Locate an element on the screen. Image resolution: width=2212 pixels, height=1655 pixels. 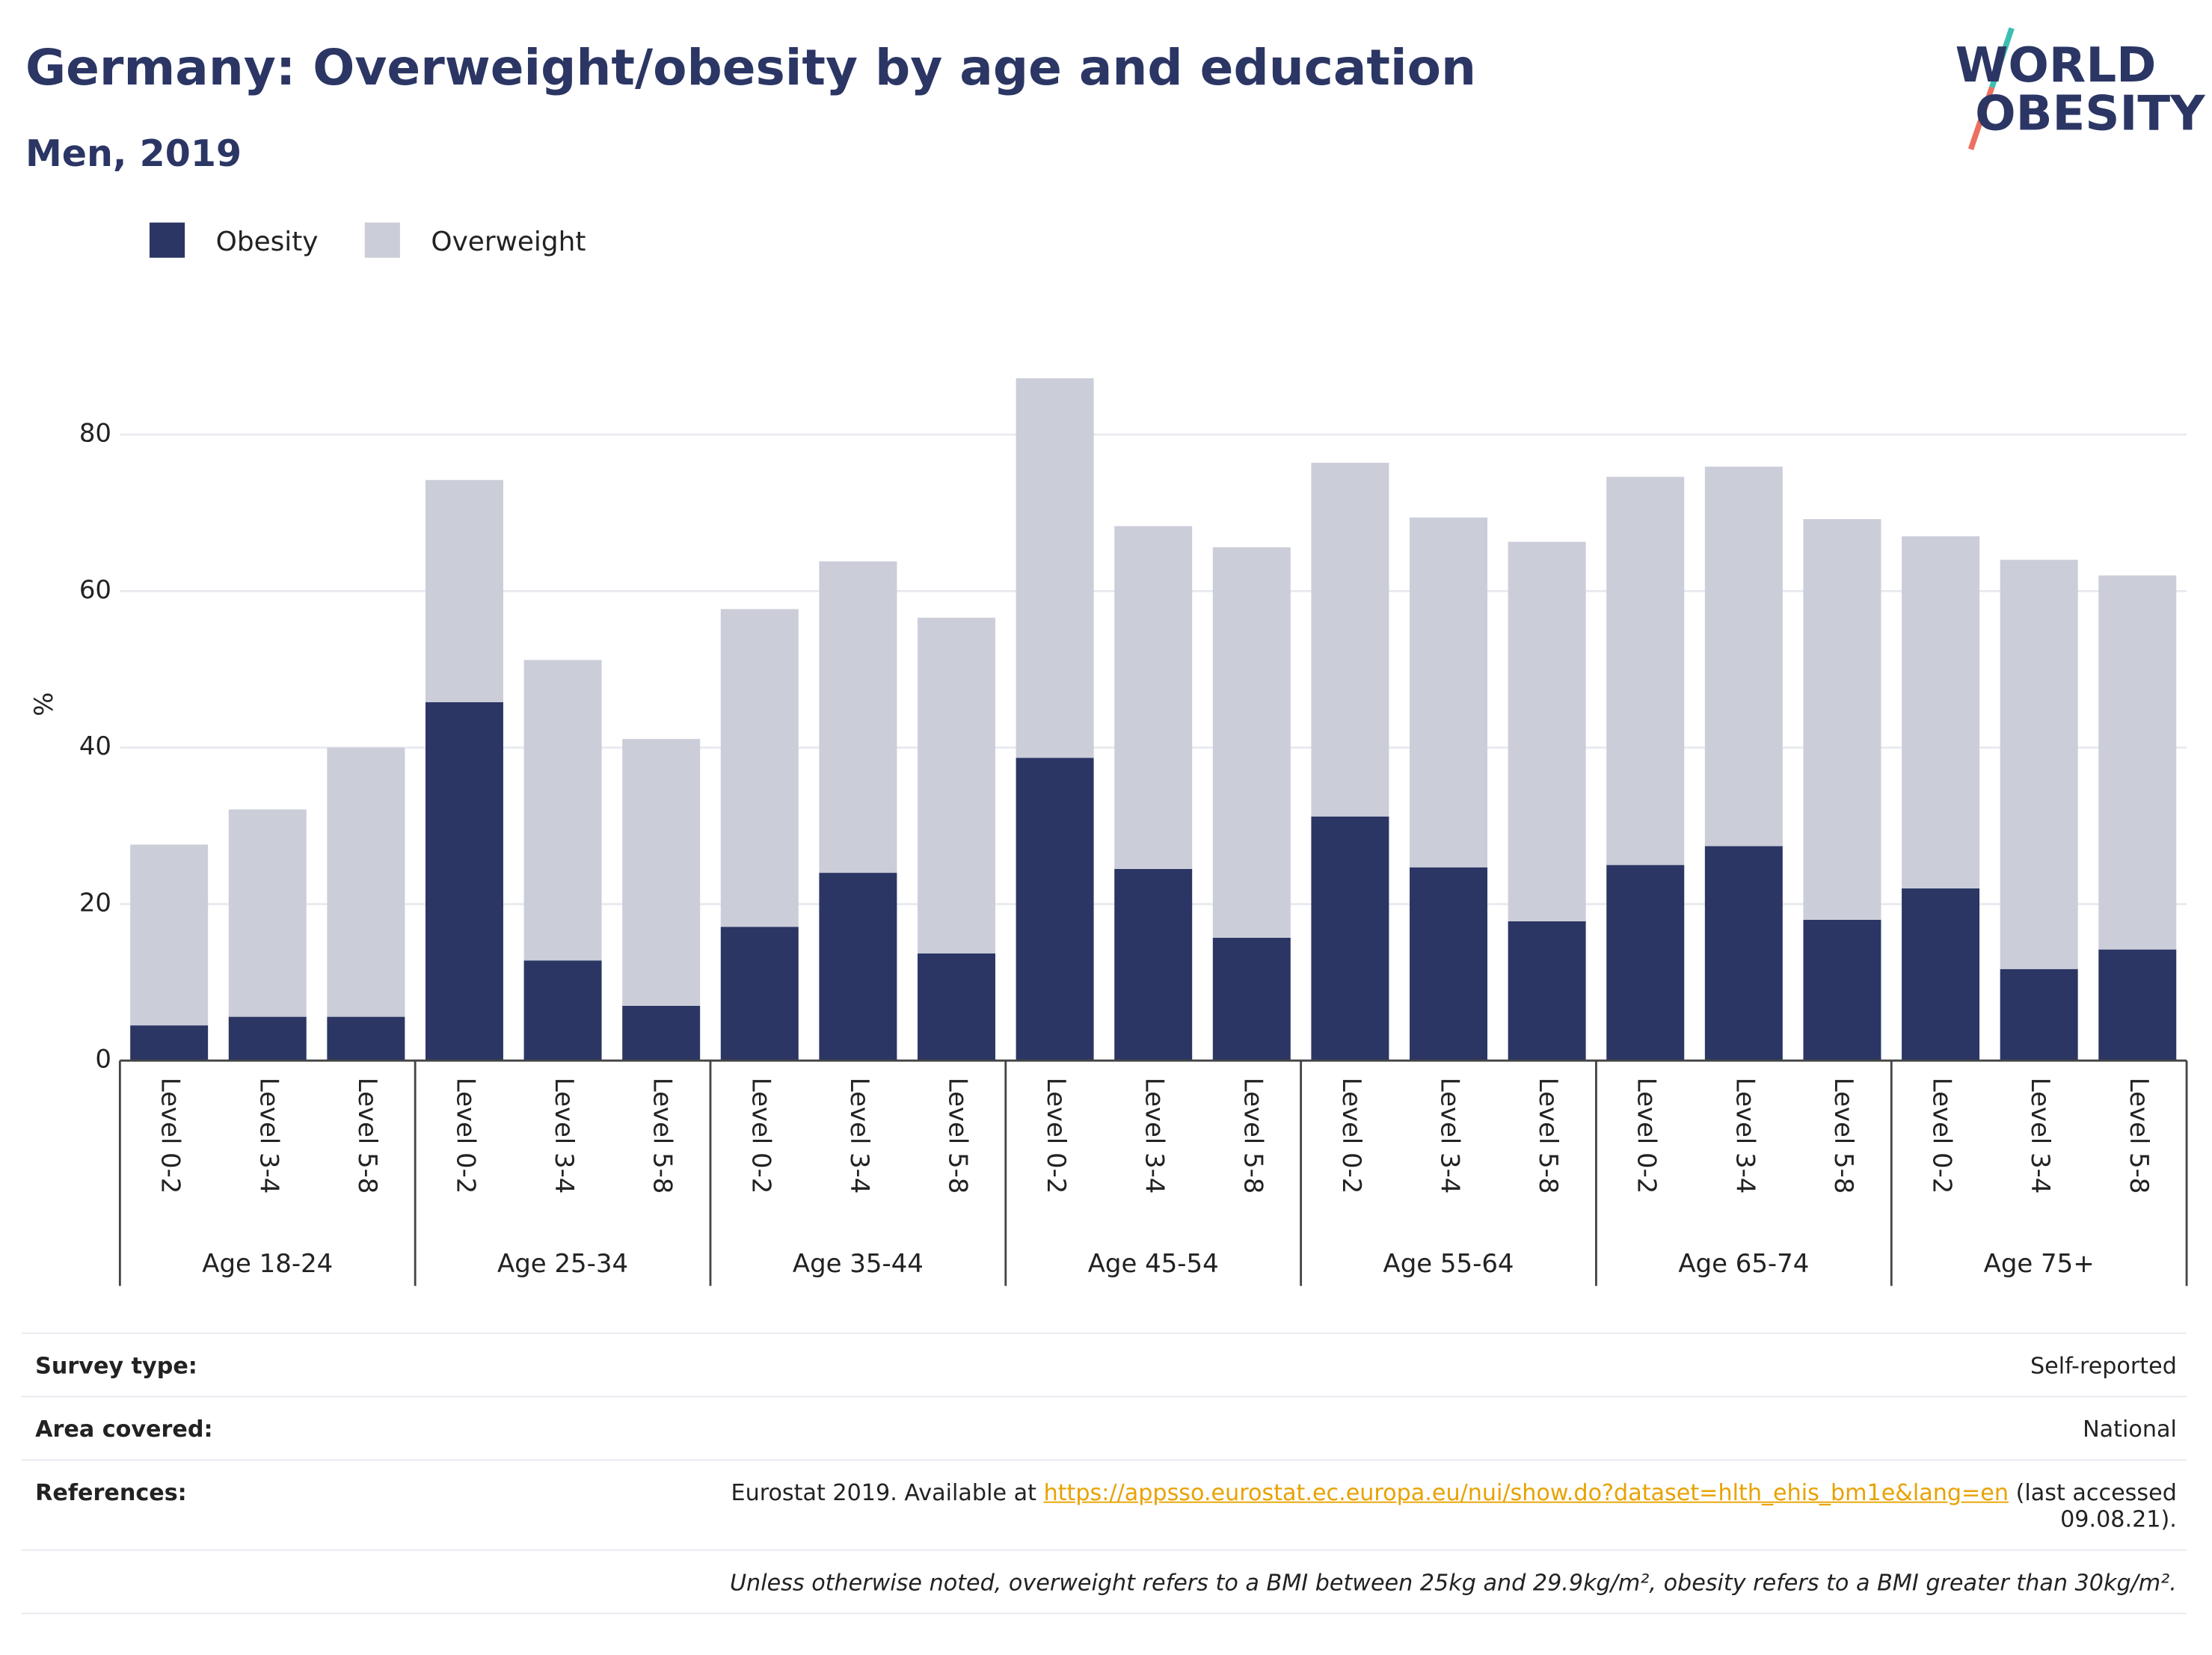
group-label: Age 25-34 is located at coordinates (562, 1263).